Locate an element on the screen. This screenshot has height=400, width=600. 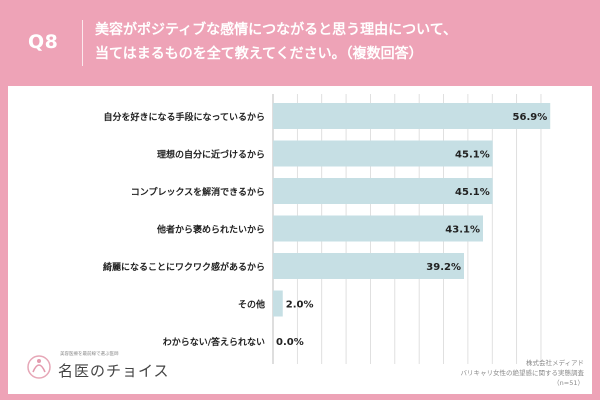
logo: 美容医療を最前線で選ぶ医師 名医のチョイス is located at coordinates (97, 368).